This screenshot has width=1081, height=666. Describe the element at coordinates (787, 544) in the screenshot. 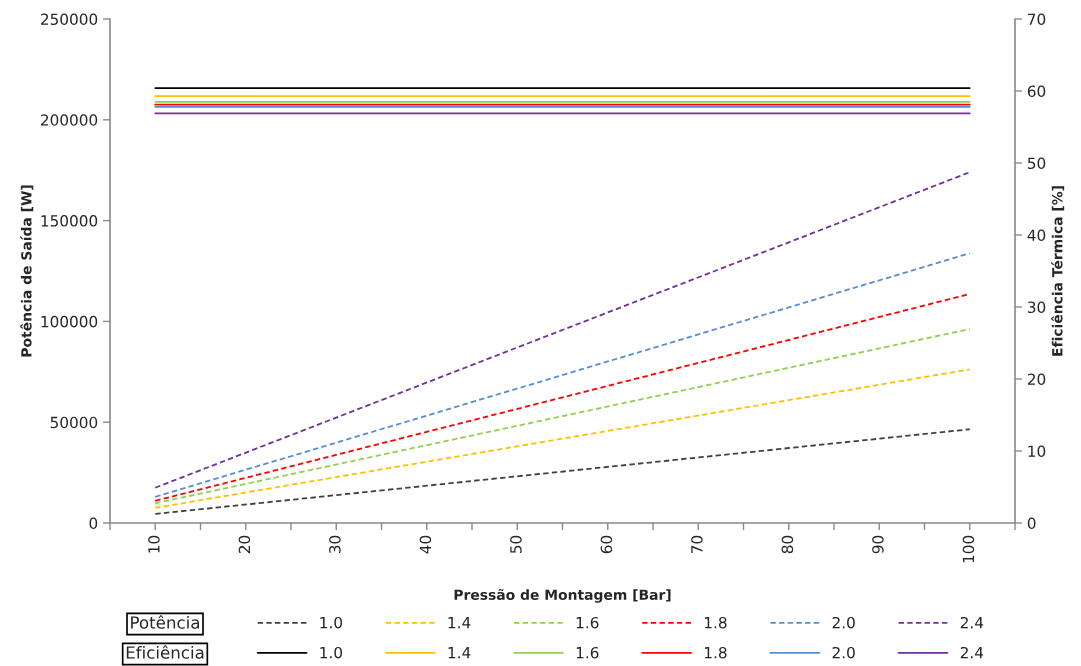

I see `x-tick-label: 80` at that location.